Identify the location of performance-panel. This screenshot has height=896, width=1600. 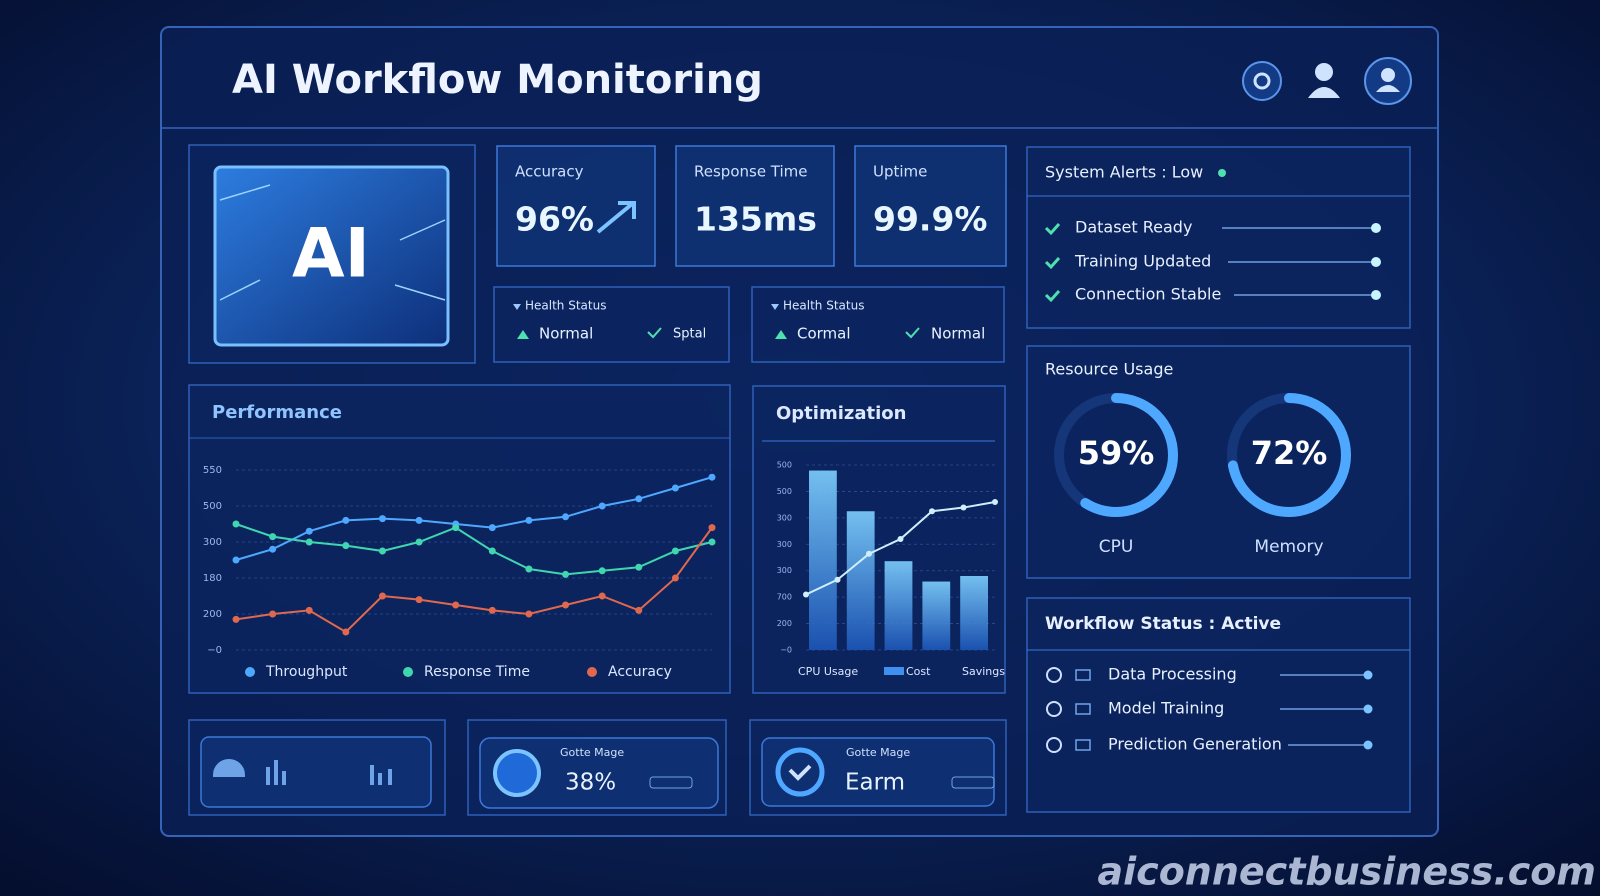
(459, 539).